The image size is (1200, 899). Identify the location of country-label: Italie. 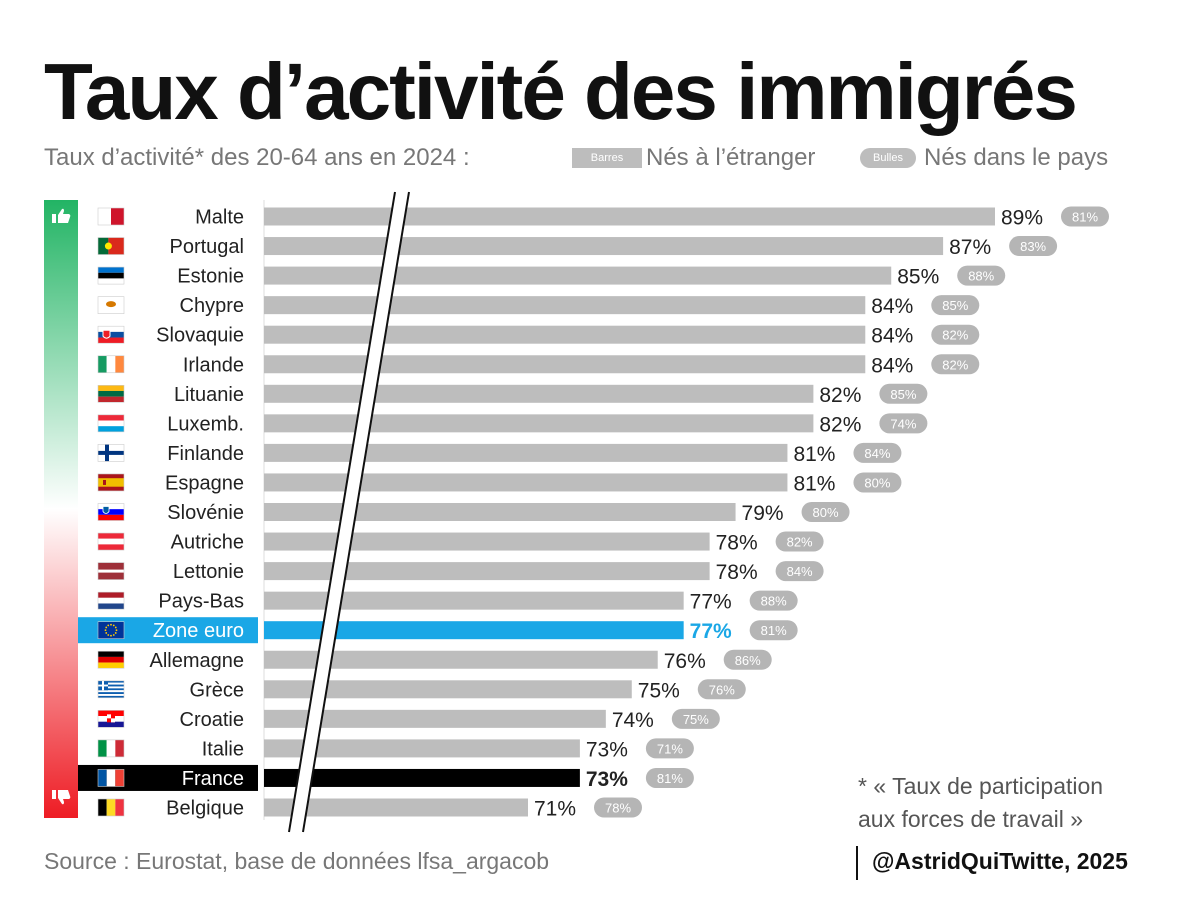
(223, 749).